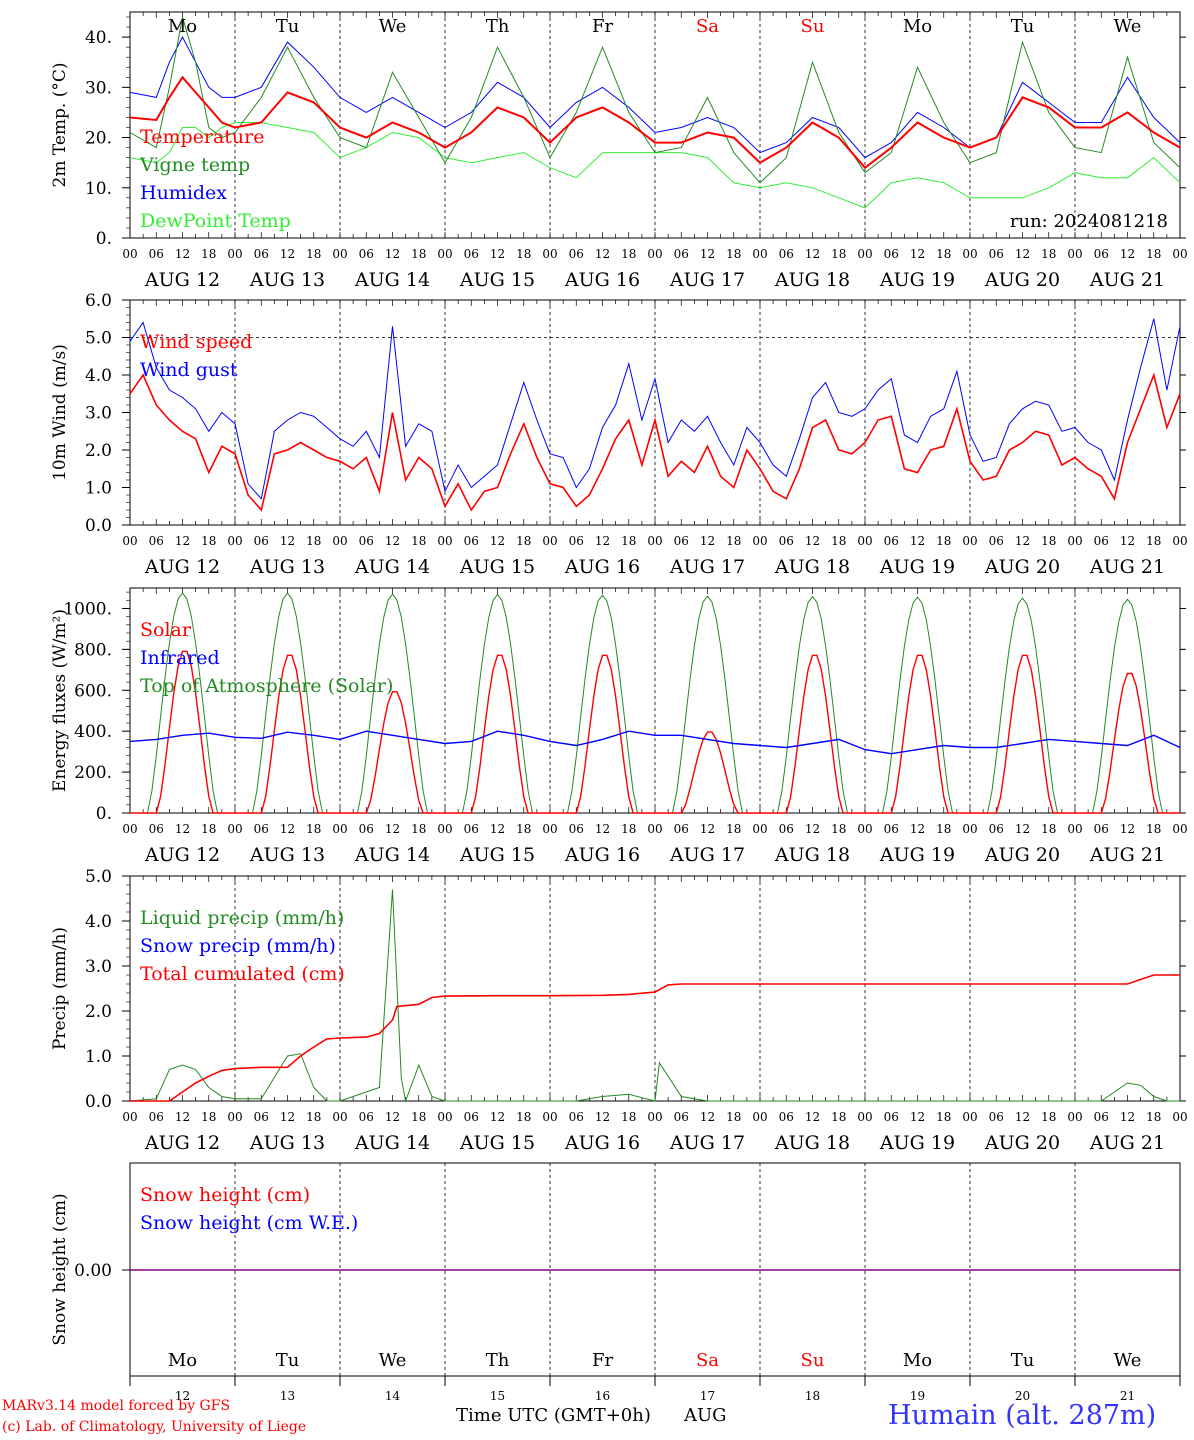 The width and height of the screenshot is (1194, 1440). What do you see at coordinates (98, 414) in the screenshot?
I see `y-tick-label: 3.0` at bounding box center [98, 414].